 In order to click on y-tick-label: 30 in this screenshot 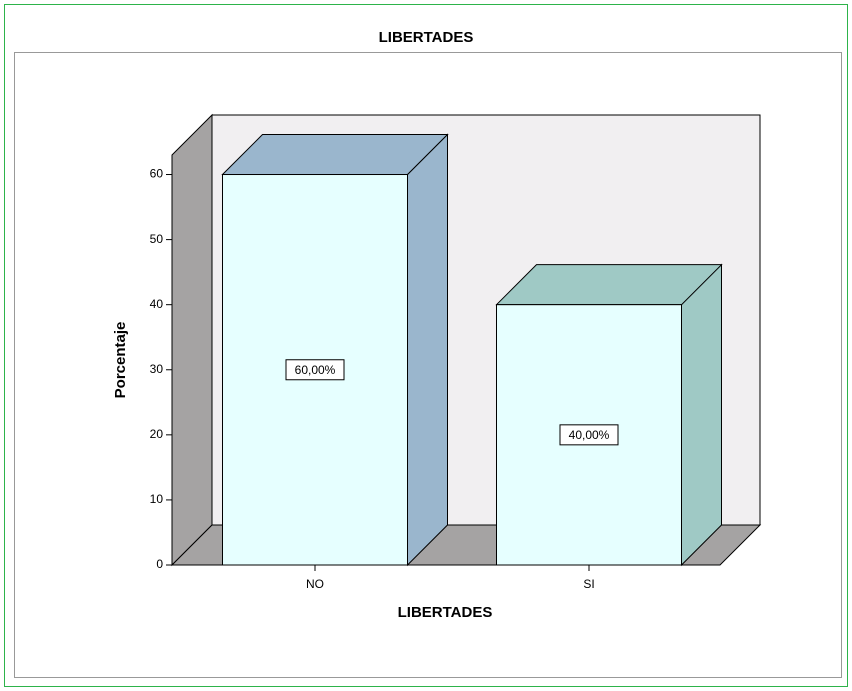, I will do `click(157, 369)`.